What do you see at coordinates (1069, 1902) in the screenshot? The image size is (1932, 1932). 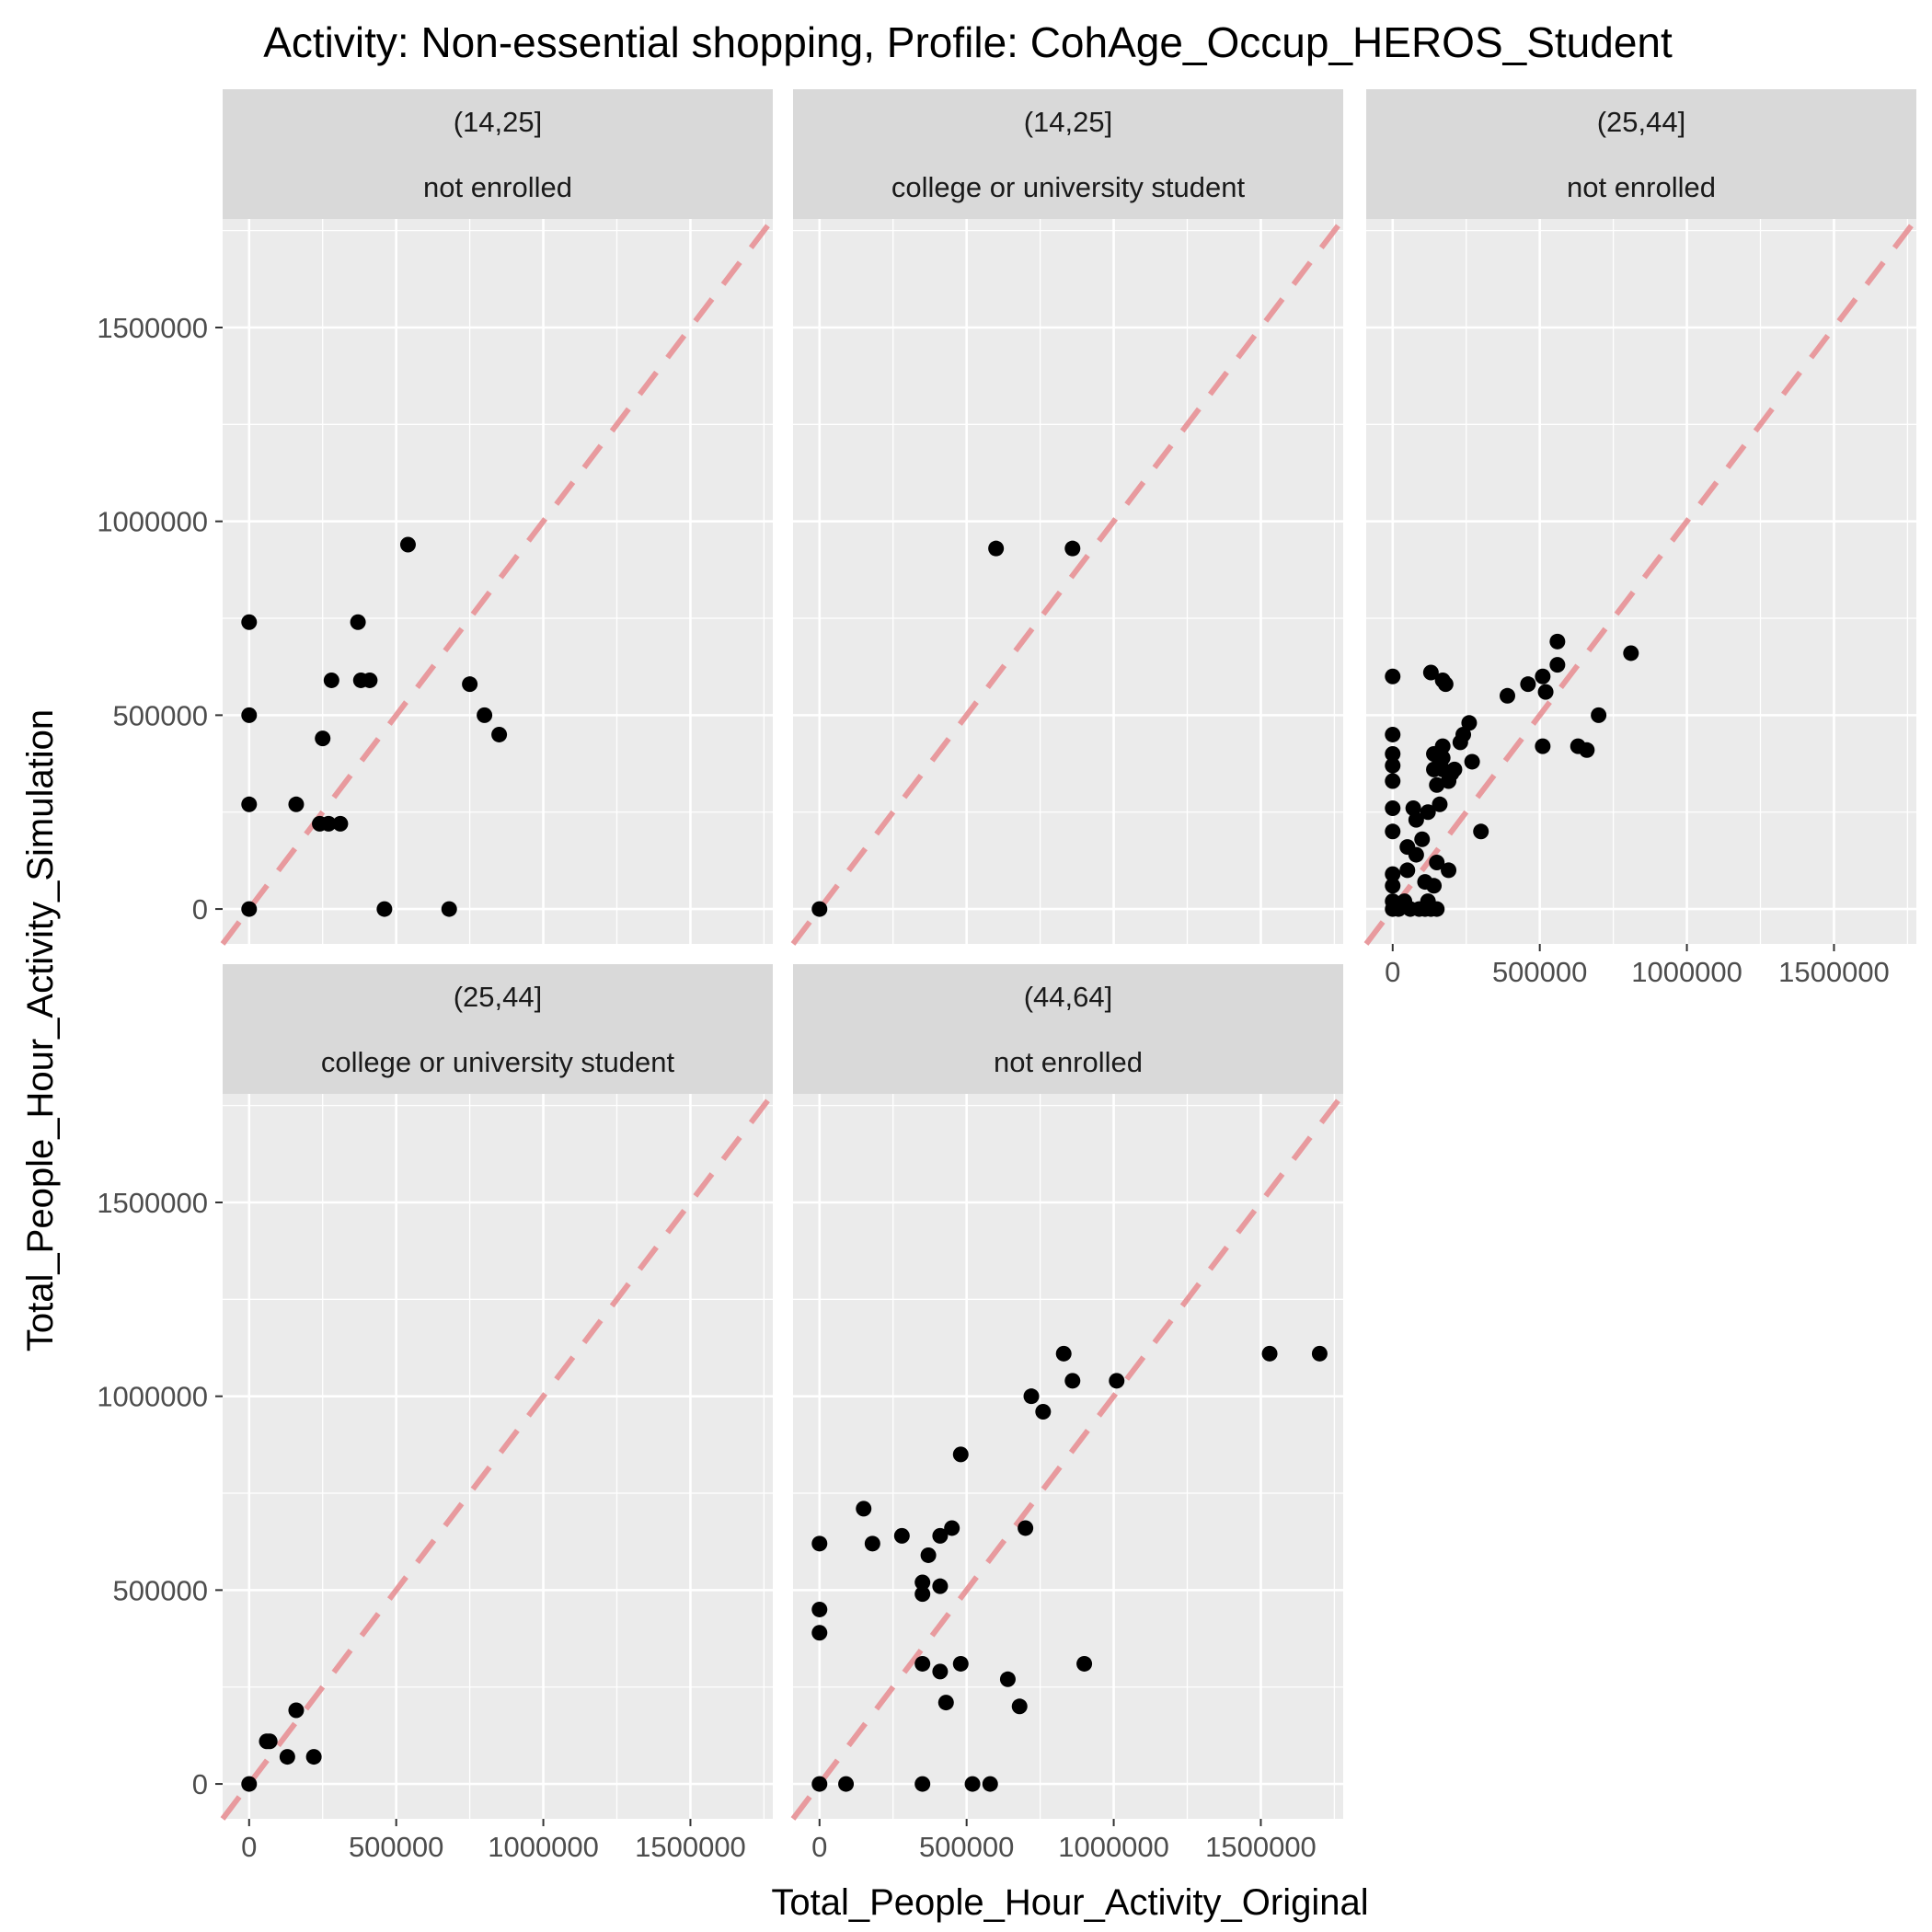 I see `x-axis-title: Total_People_Hour_Activity_Original` at bounding box center [1069, 1902].